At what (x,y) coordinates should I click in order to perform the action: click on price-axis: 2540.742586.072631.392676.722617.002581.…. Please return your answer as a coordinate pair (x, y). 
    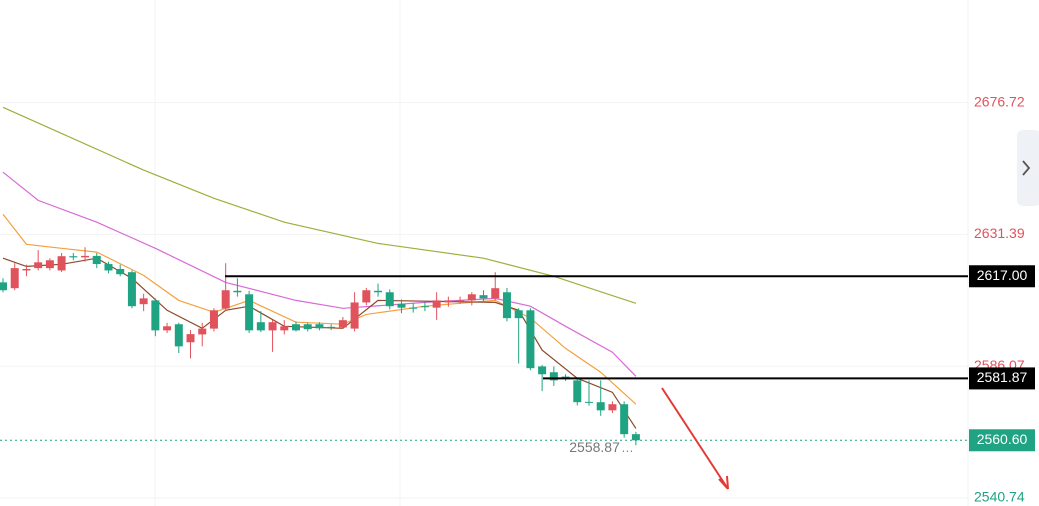
    Looking at the image, I should click on (1002, 299).